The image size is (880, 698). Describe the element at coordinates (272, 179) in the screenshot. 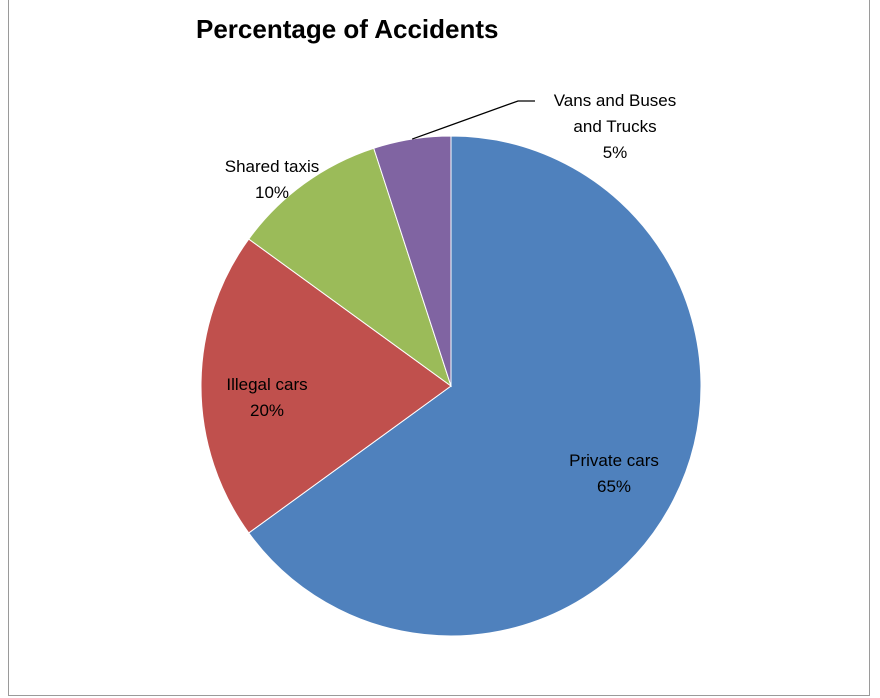

I see `data-label-shared-taxis: Shared taxis 10%` at that location.